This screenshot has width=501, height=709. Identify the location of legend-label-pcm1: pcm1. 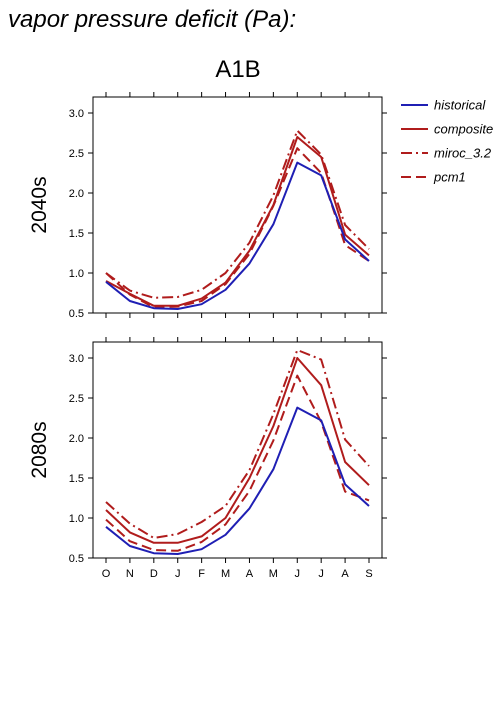
(449, 177).